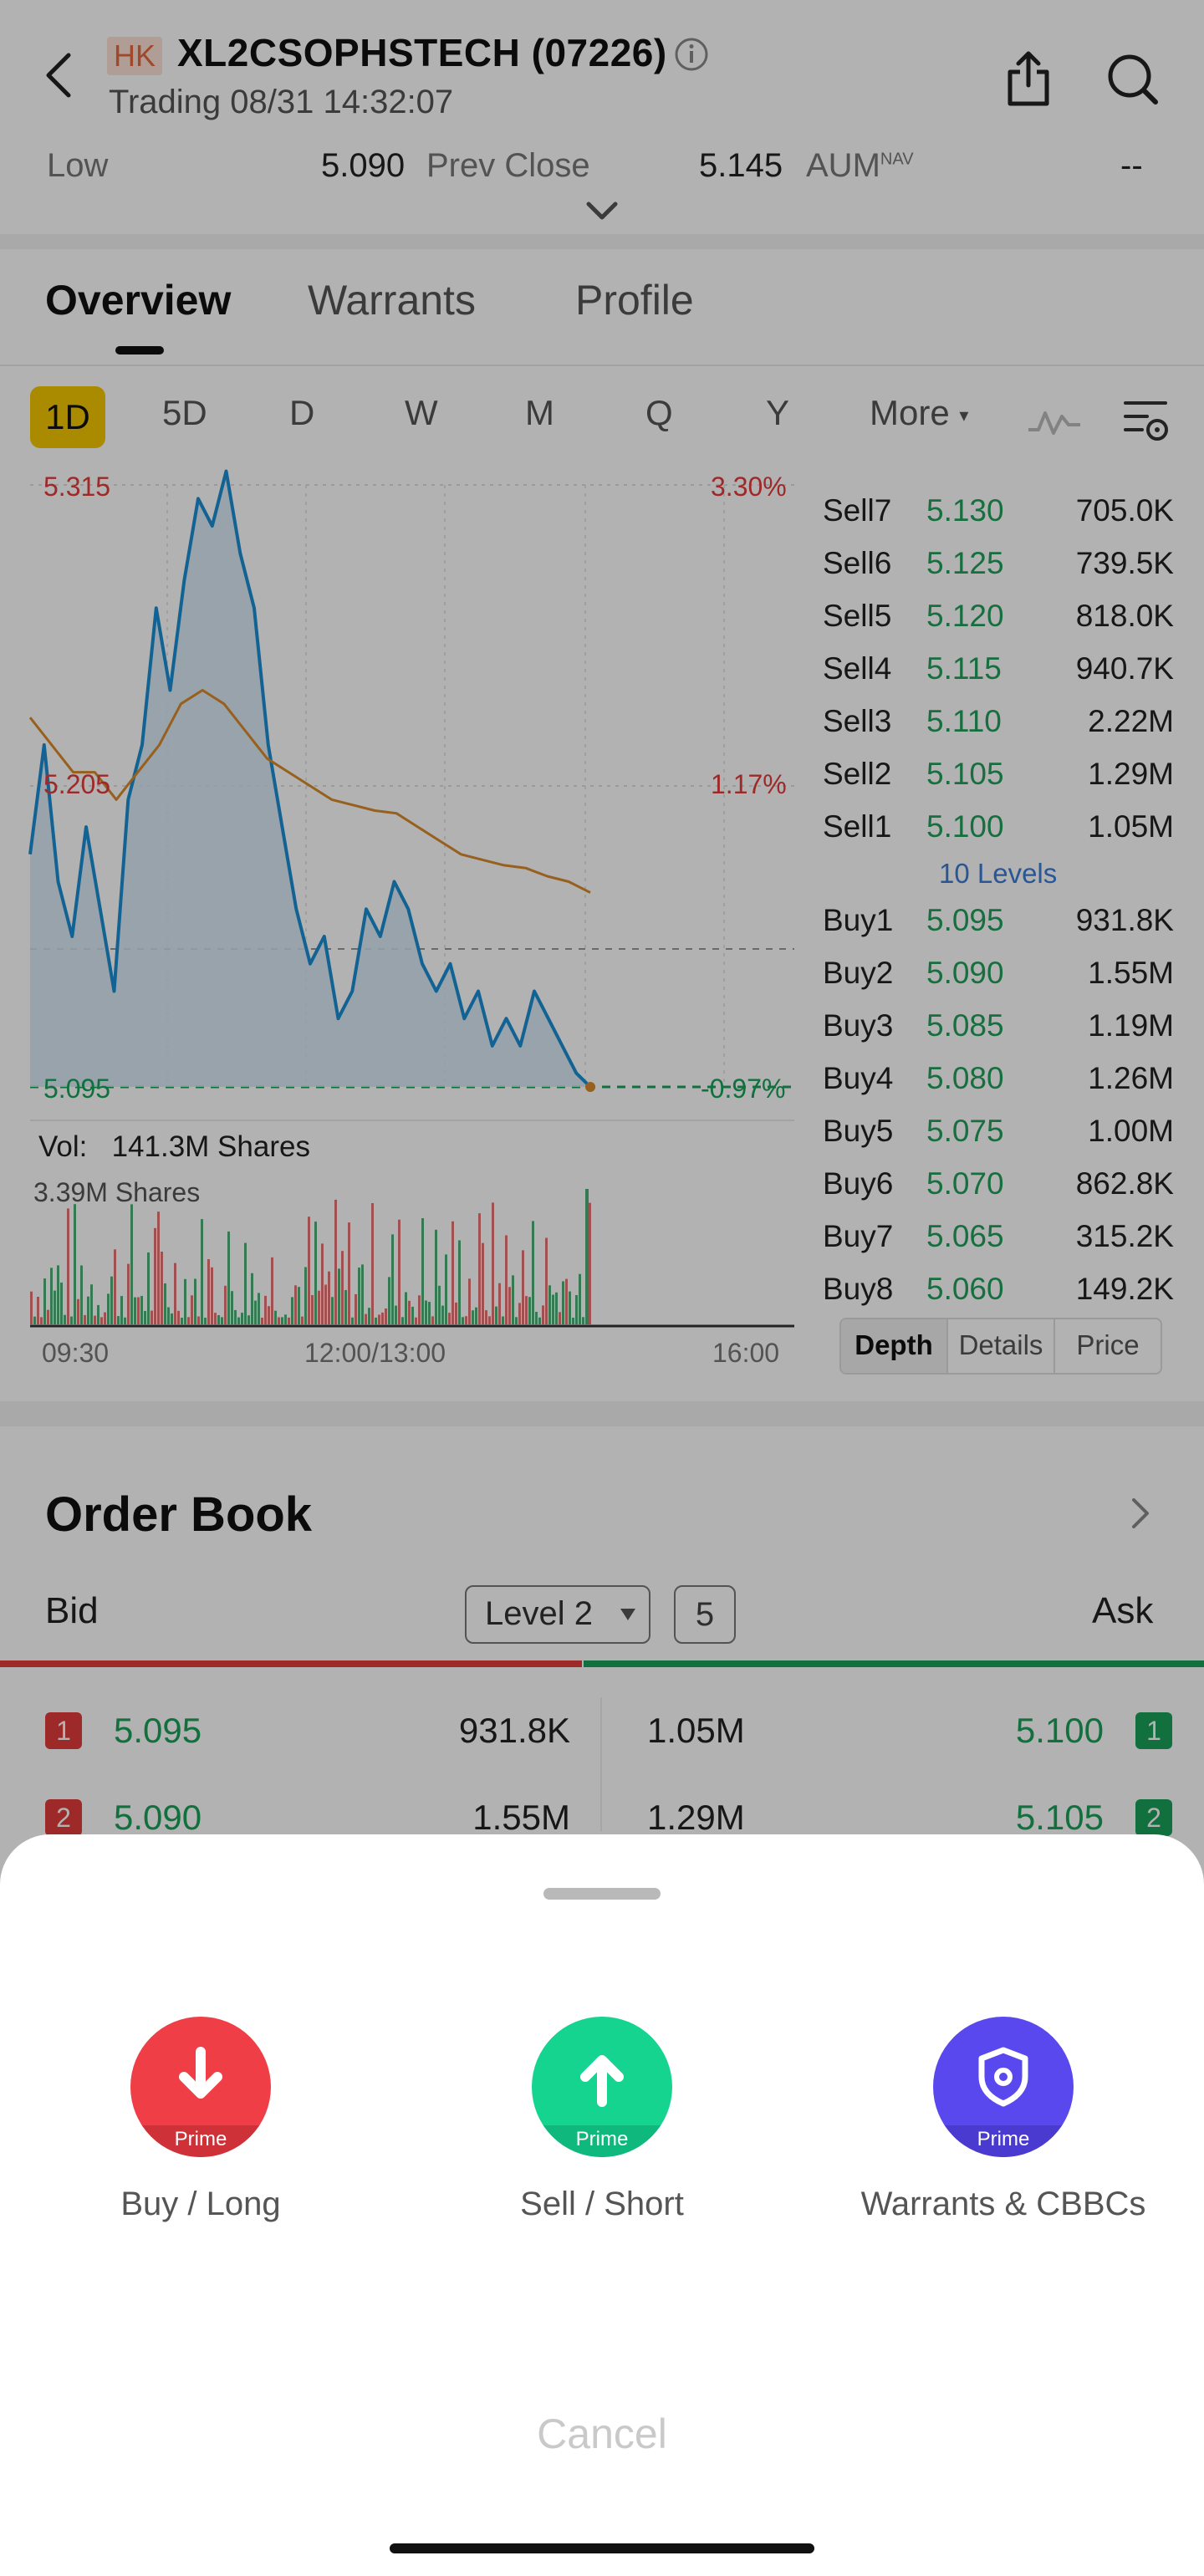 This screenshot has width=1204, height=2576. Describe the element at coordinates (602, 1894) in the screenshot. I see `sheet-handle` at that location.